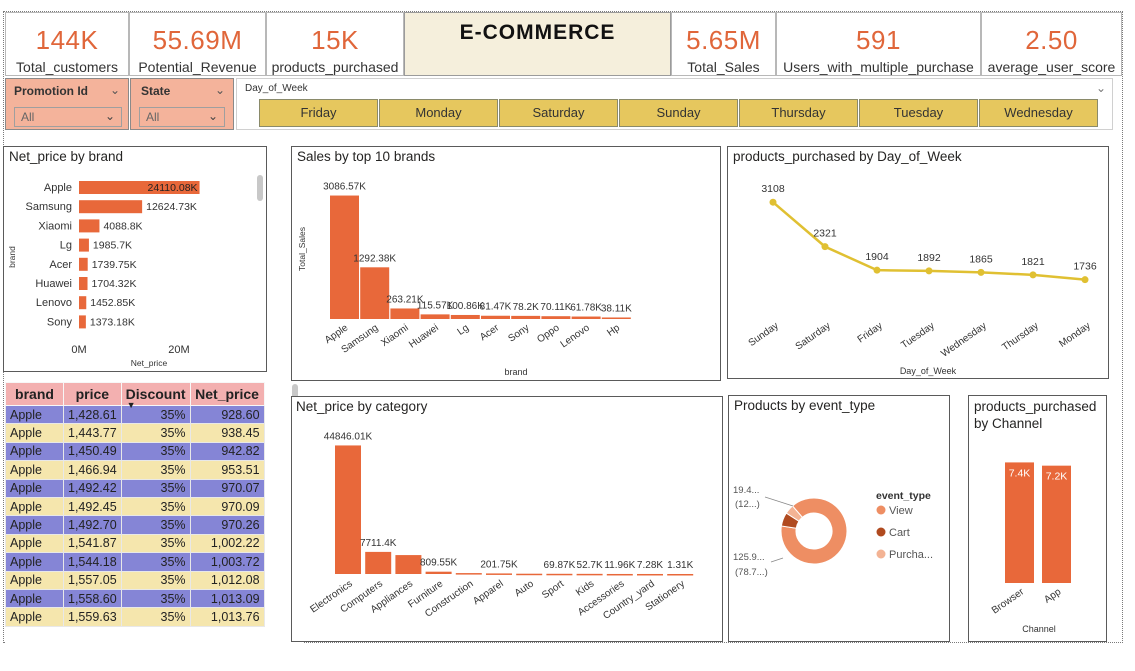  Describe the element at coordinates (135, 543) in the screenshot. I see `table-row: Apple 1,541.87 35% 1,002.22` at that location.